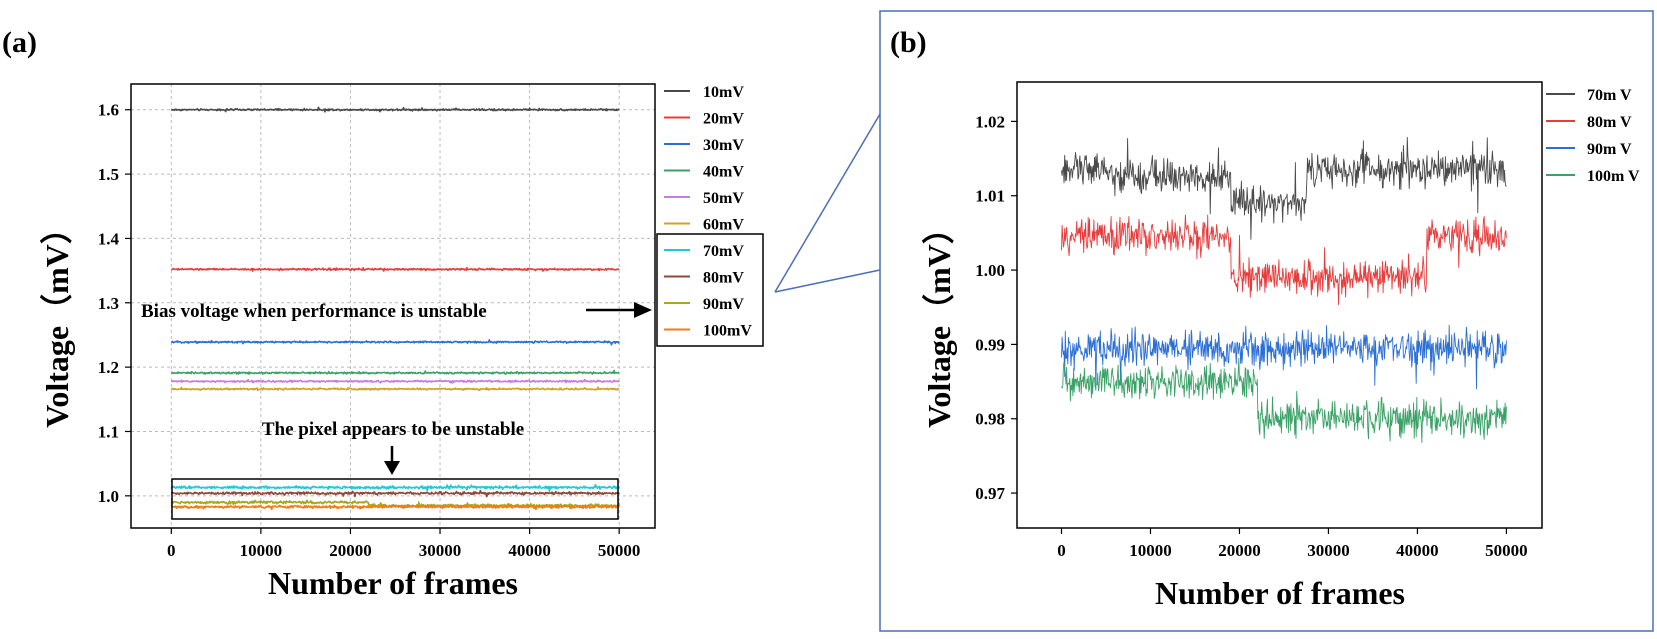 This screenshot has width=1657, height=639. What do you see at coordinates (393, 429) in the screenshot?
I see `annotation-pixel-unstable: The pixel appears to be unstable` at bounding box center [393, 429].